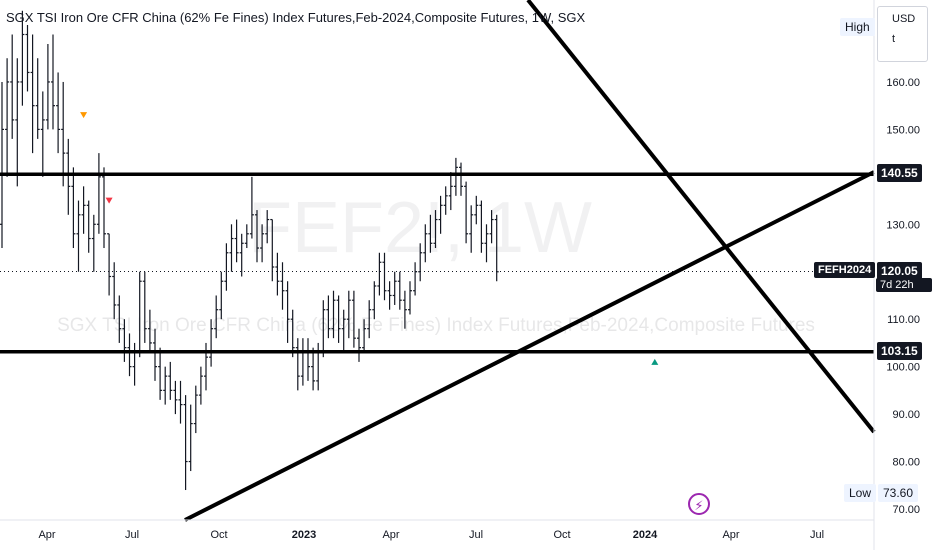 The image size is (932, 550). I want to click on x-tick-label: 2023, so click(304, 535).